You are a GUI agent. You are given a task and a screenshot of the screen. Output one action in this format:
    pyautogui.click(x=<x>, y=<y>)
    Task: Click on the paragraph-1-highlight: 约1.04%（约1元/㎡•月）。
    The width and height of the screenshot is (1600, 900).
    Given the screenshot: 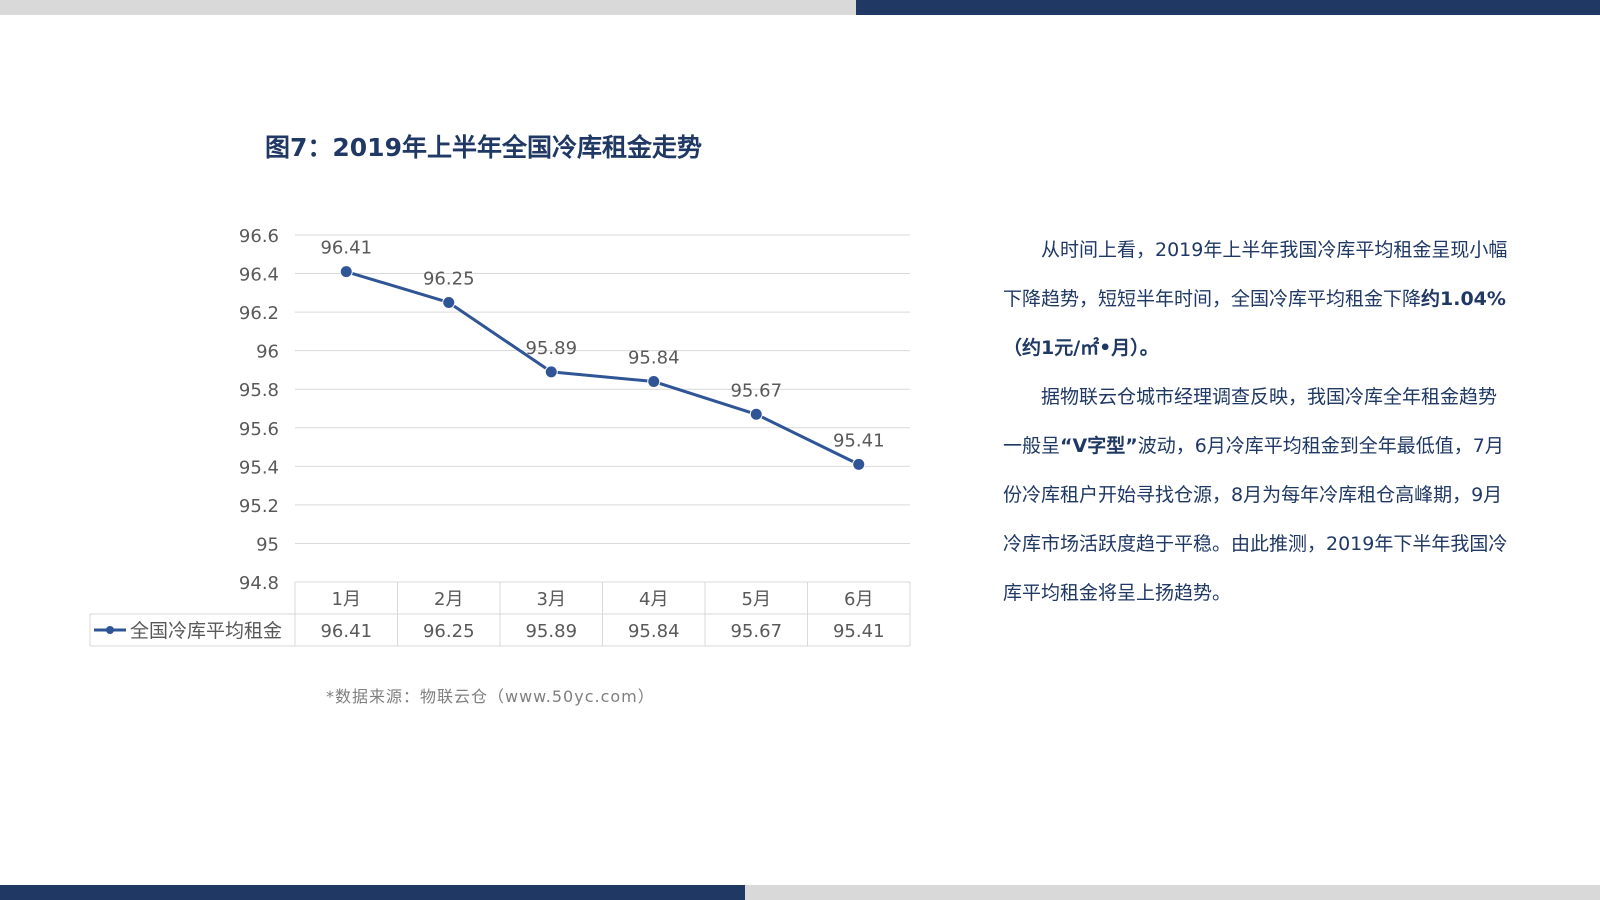 What is the action you would take?
    pyautogui.click(x=1254, y=323)
    